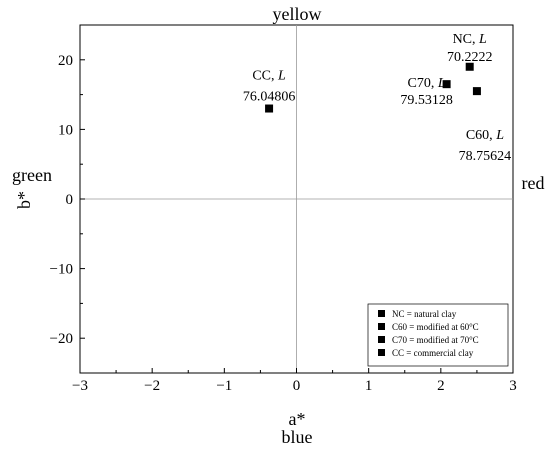 This screenshot has width=550, height=449. What do you see at coordinates (533, 183) in the screenshot?
I see `direction-label-right: red` at bounding box center [533, 183].